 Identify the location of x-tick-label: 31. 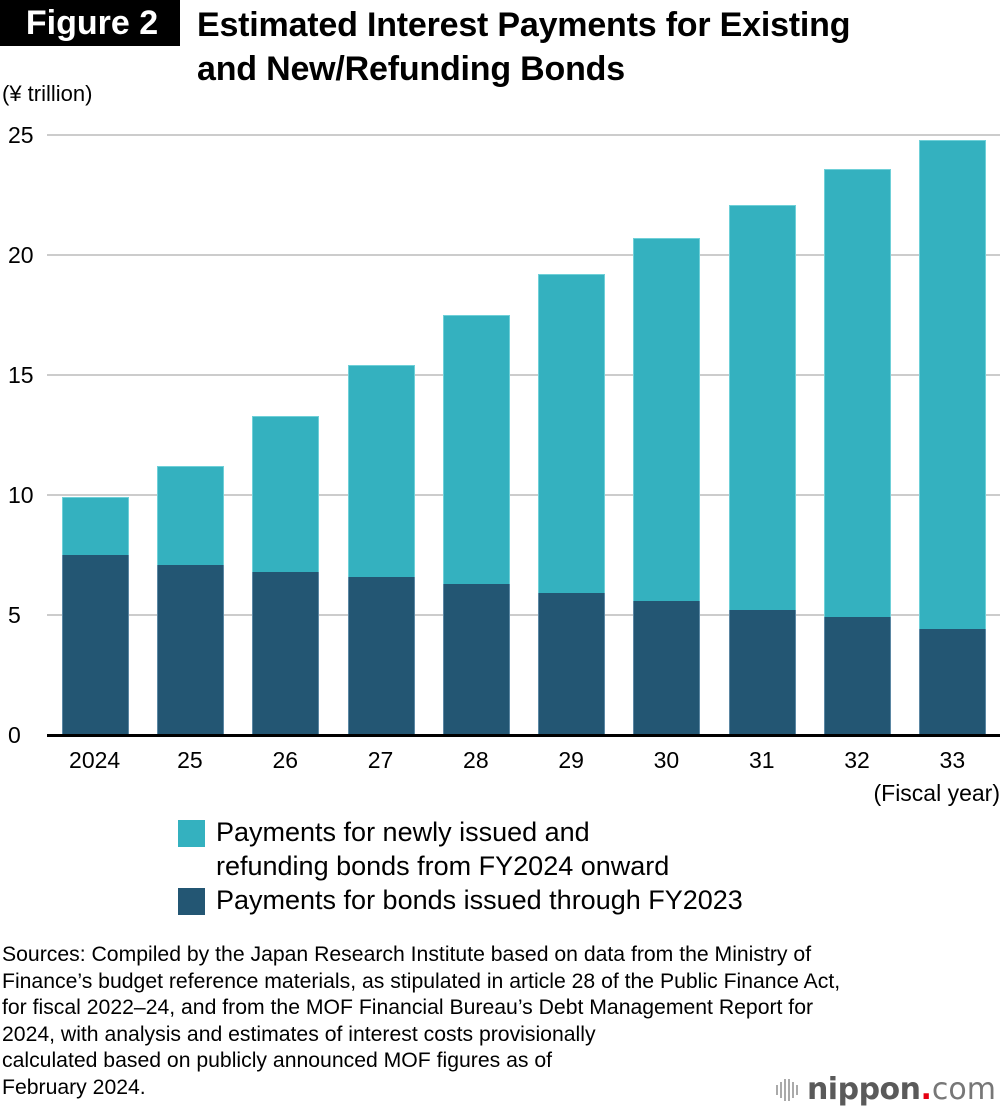
(761, 760).